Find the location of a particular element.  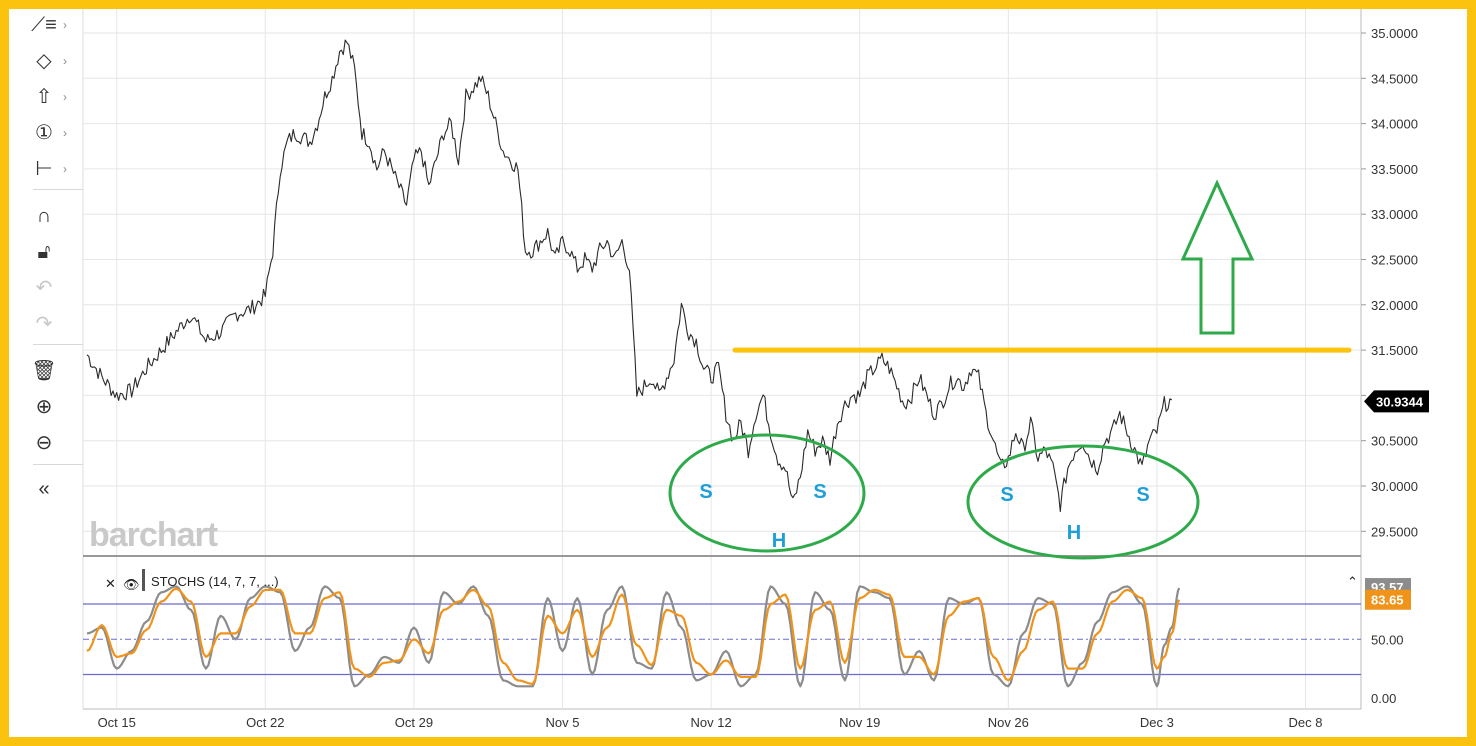

chevron-up-icon: ⌃ is located at coordinates (1352, 581).